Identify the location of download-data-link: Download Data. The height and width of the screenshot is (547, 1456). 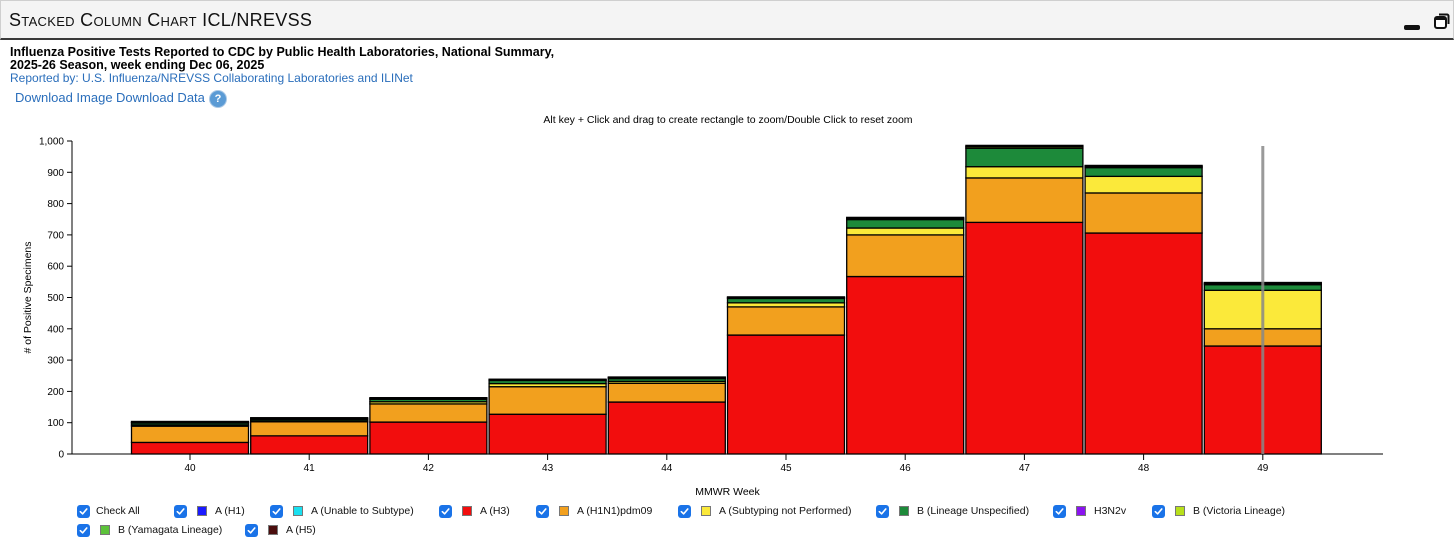
(160, 97).